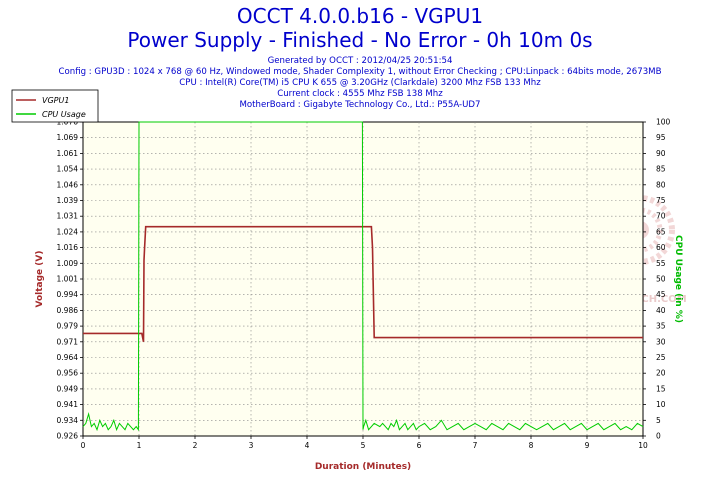 Image resolution: width=720 pixels, height=480 pixels. Describe the element at coordinates (661, 279) in the screenshot. I see `y2-tick-label: 50` at that location.